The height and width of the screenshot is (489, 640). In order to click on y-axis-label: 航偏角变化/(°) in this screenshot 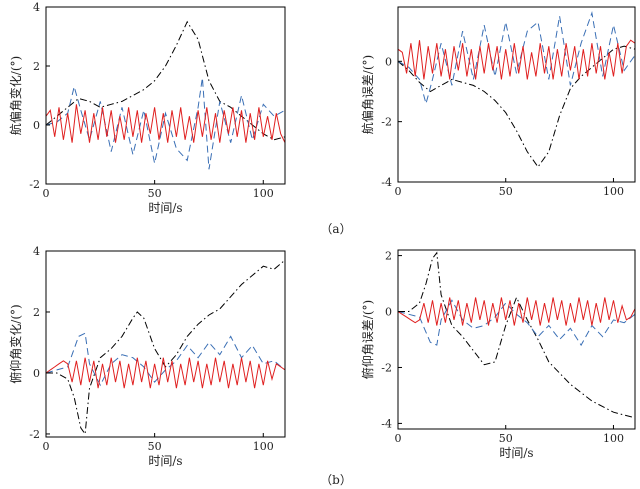, I will do `click(15, 95)`.